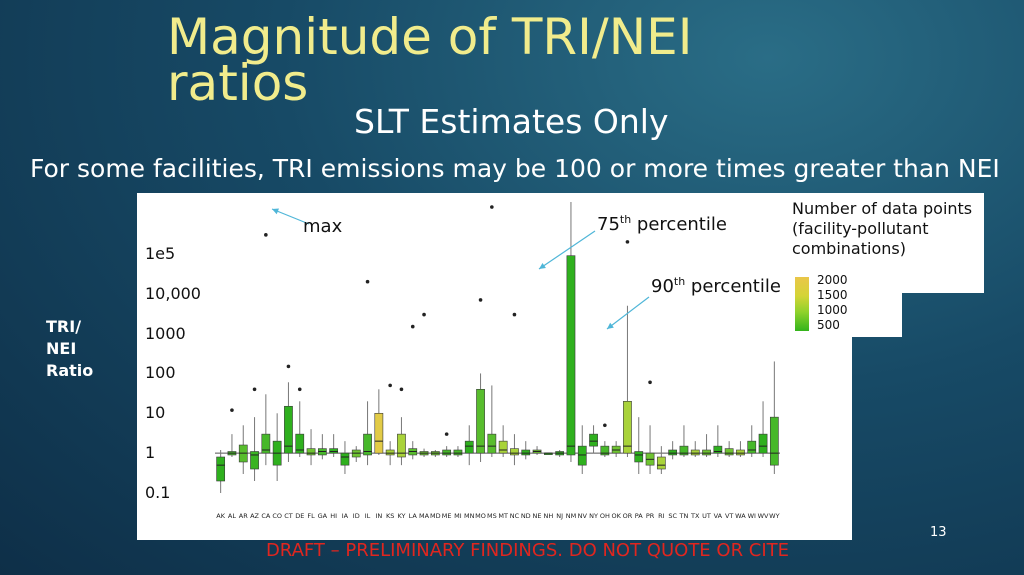 The width and height of the screenshot is (1024, 575). I want to click on x-tick-label: MI, so click(458, 516).